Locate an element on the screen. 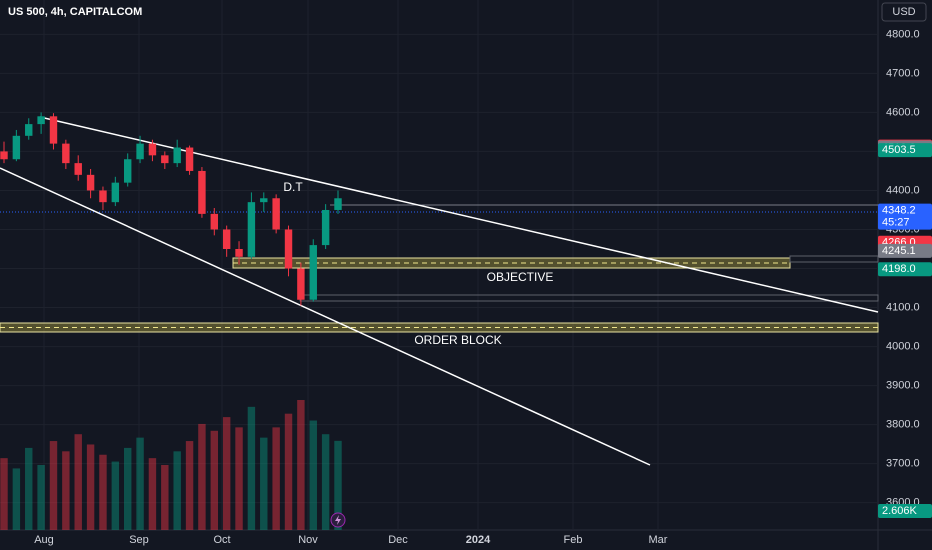 This screenshot has width=932, height=550. x-tick-label: Sep is located at coordinates (139, 540).